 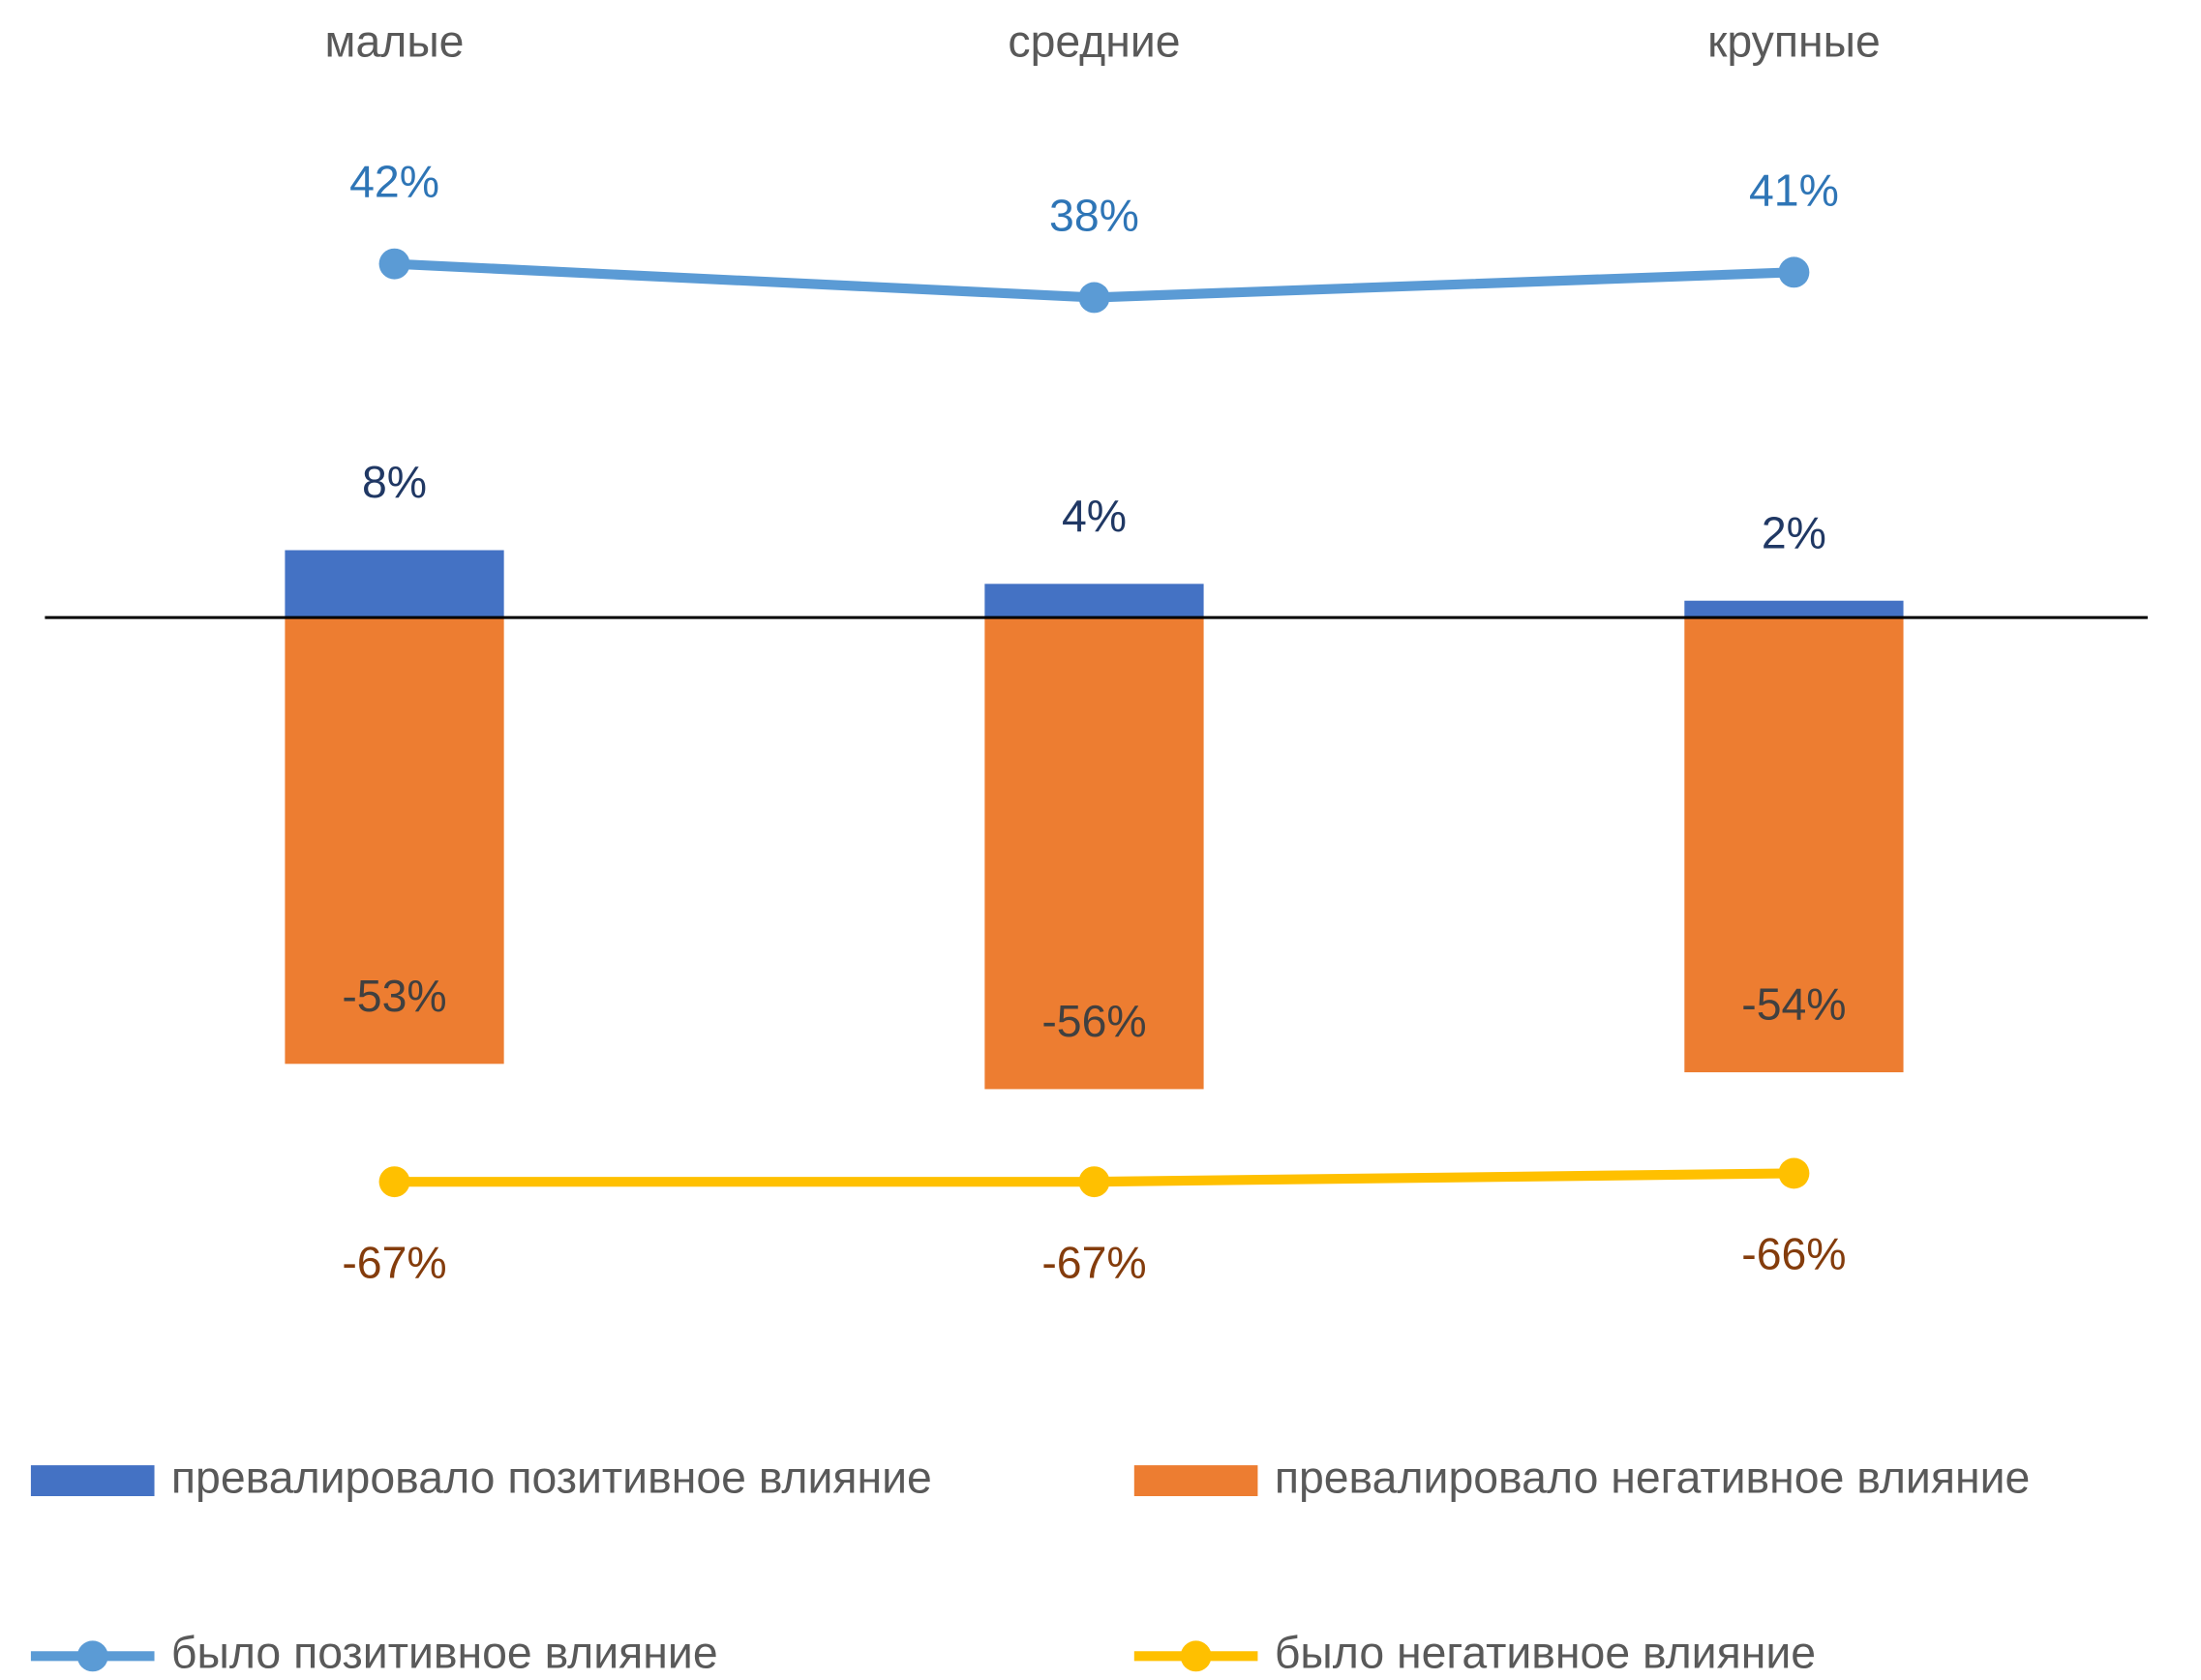 I want to click on data-label: 42%, so click(x=394, y=182).